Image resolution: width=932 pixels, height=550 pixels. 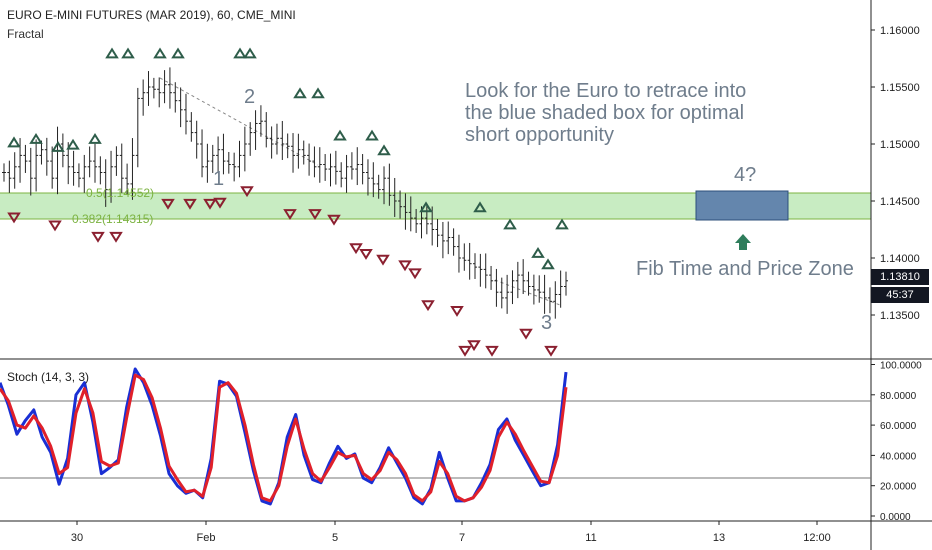 I want to click on indicator-label: Fractal, so click(x=25, y=34).